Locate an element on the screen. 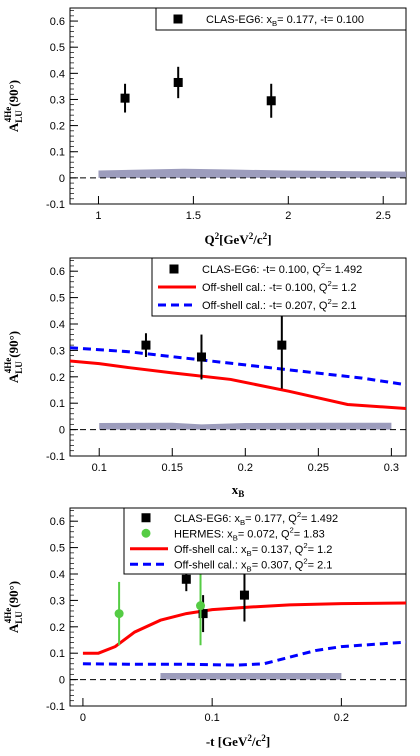 The height and width of the screenshot is (756, 420). x-tick-label: 0.15 is located at coordinates (172, 468).